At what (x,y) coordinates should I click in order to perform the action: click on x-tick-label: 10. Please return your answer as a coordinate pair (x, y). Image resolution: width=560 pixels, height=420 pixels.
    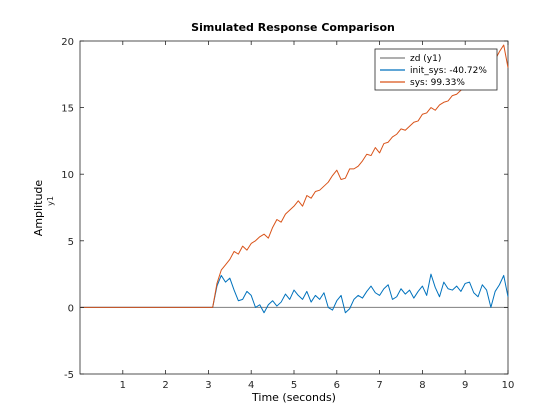
    Looking at the image, I should click on (508, 385).